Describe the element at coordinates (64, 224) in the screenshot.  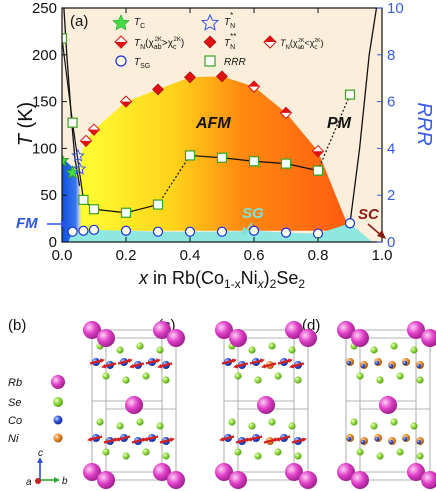
I see `fm-arrow-head` at that location.